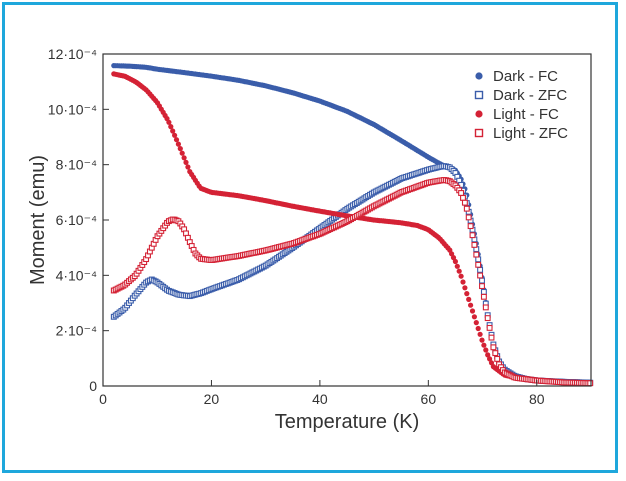 The width and height of the screenshot is (626, 481). Describe the element at coordinates (76, 165) in the screenshot. I see `y-tick-label: 8·10⁻⁴` at that location.